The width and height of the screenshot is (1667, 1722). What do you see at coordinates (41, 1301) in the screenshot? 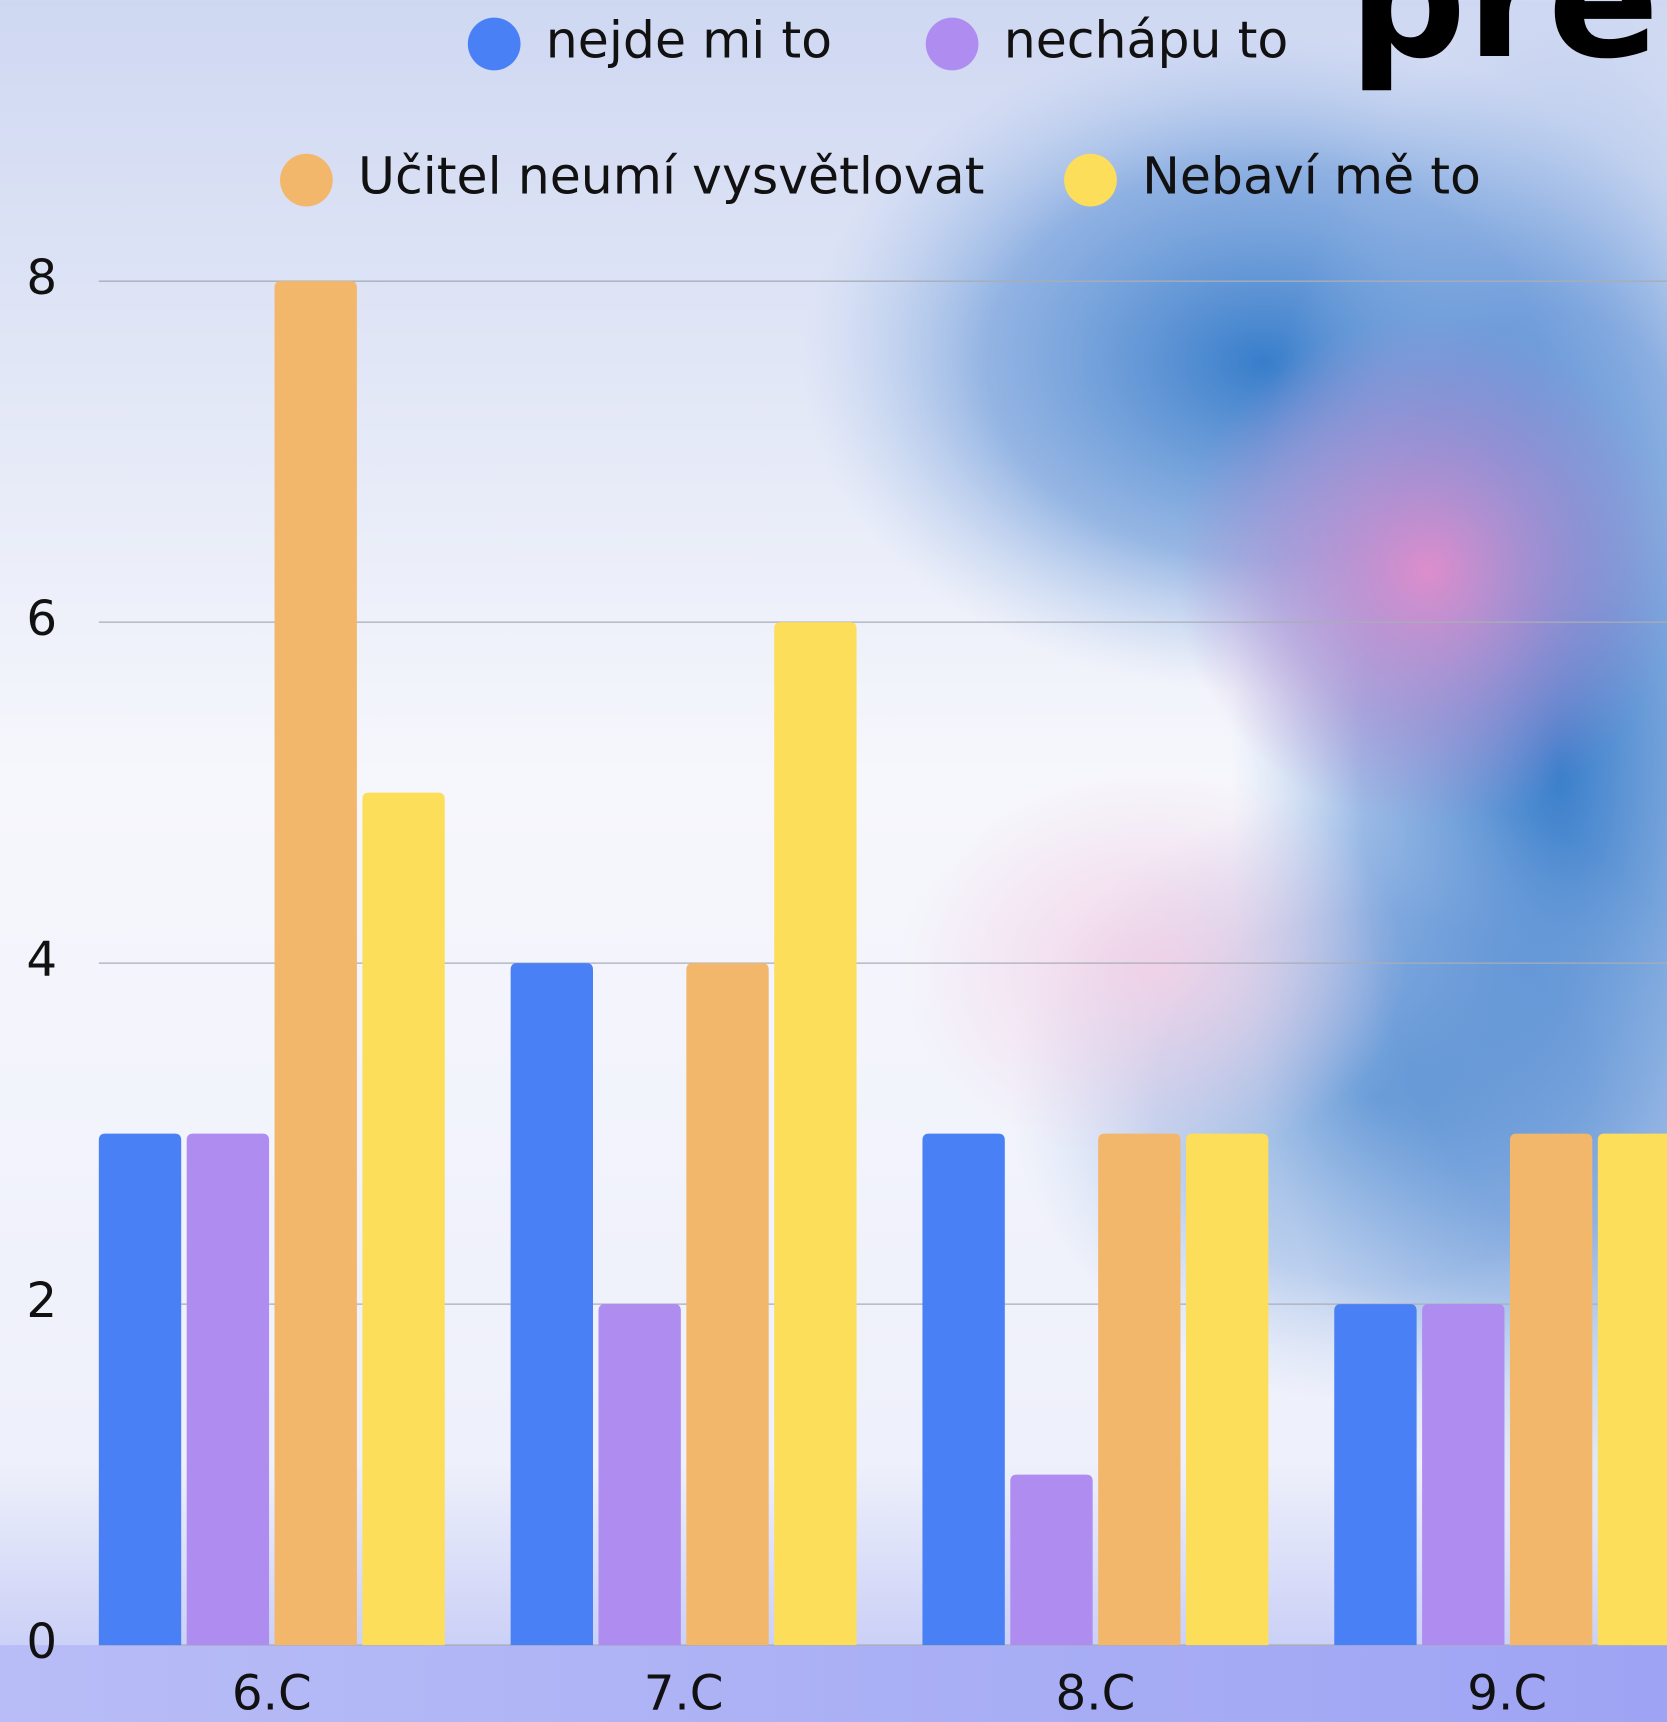
I see `y-tick-label: 2` at bounding box center [41, 1301].